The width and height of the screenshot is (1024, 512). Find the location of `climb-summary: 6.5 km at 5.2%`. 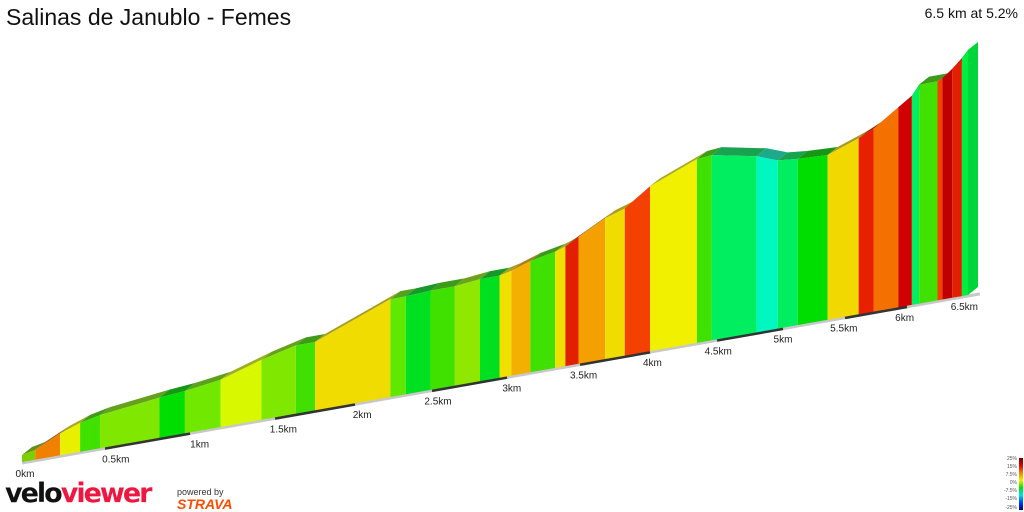

climb-summary: 6.5 km at 5.2% is located at coordinates (971, 13).